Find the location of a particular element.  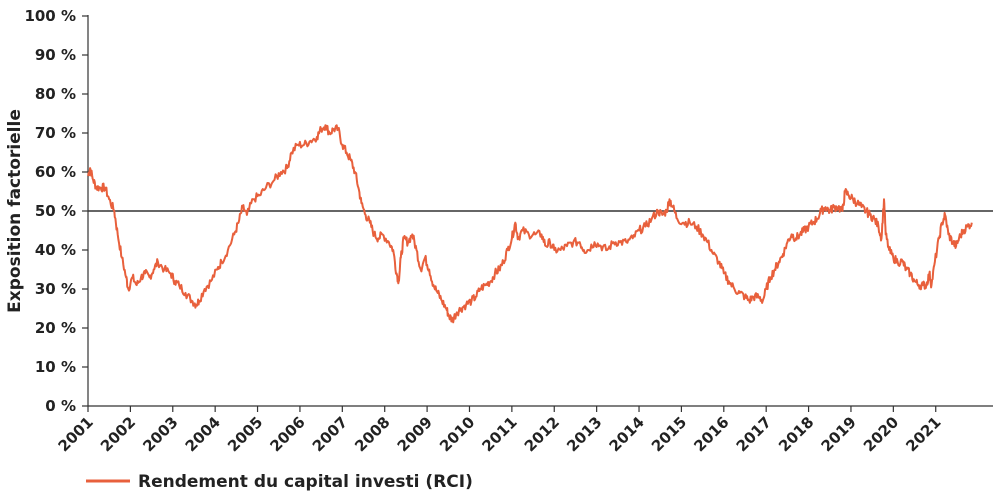

y-tick-label: 90 % is located at coordinates (55, 55).